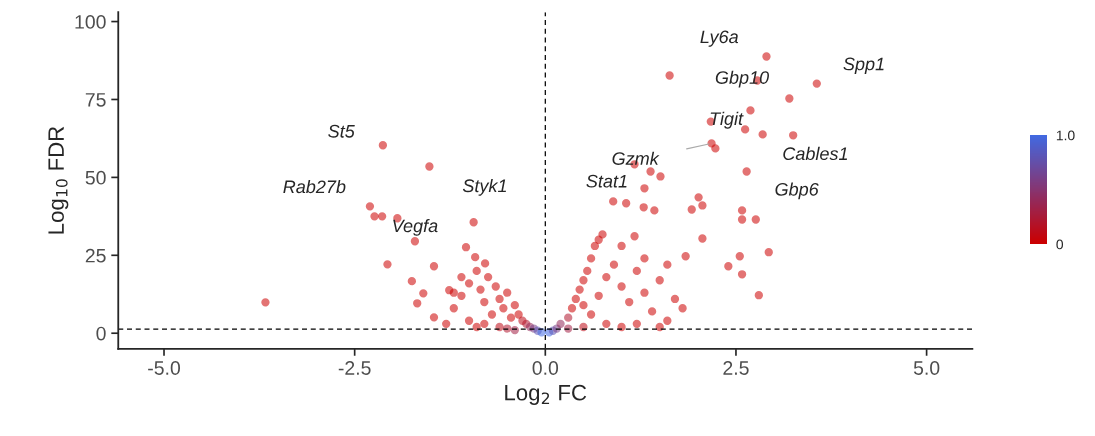 This screenshot has width=1095, height=436. What do you see at coordinates (815, 153) in the screenshot?
I see `annotation: Cables1` at bounding box center [815, 153].